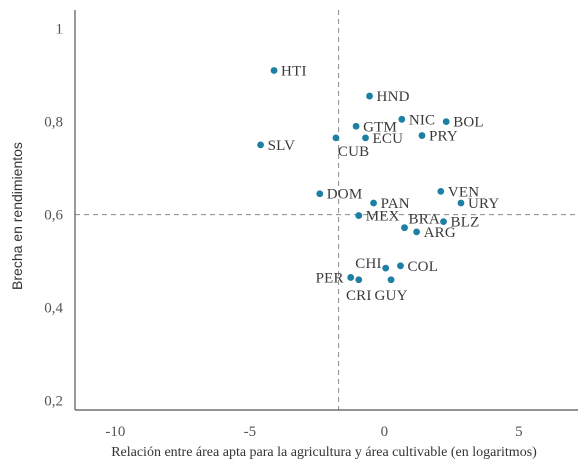  I want to click on data-point-pan, so click(373, 203).